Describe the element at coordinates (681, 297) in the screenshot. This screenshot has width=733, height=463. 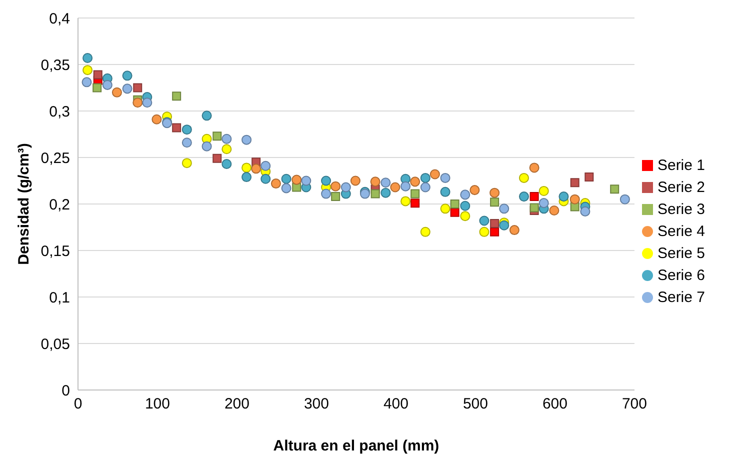
I see `legend-label: Serie 7` at that location.